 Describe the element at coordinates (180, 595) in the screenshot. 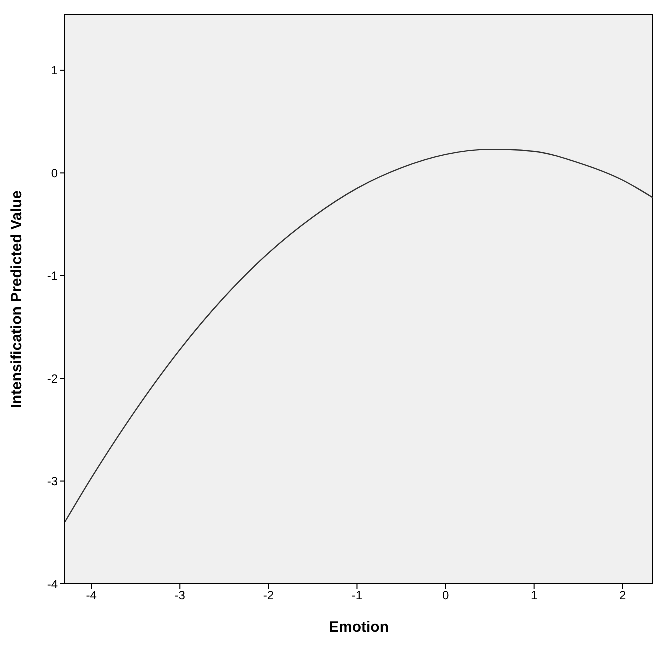

I see `x-tick-label: -3` at that location.